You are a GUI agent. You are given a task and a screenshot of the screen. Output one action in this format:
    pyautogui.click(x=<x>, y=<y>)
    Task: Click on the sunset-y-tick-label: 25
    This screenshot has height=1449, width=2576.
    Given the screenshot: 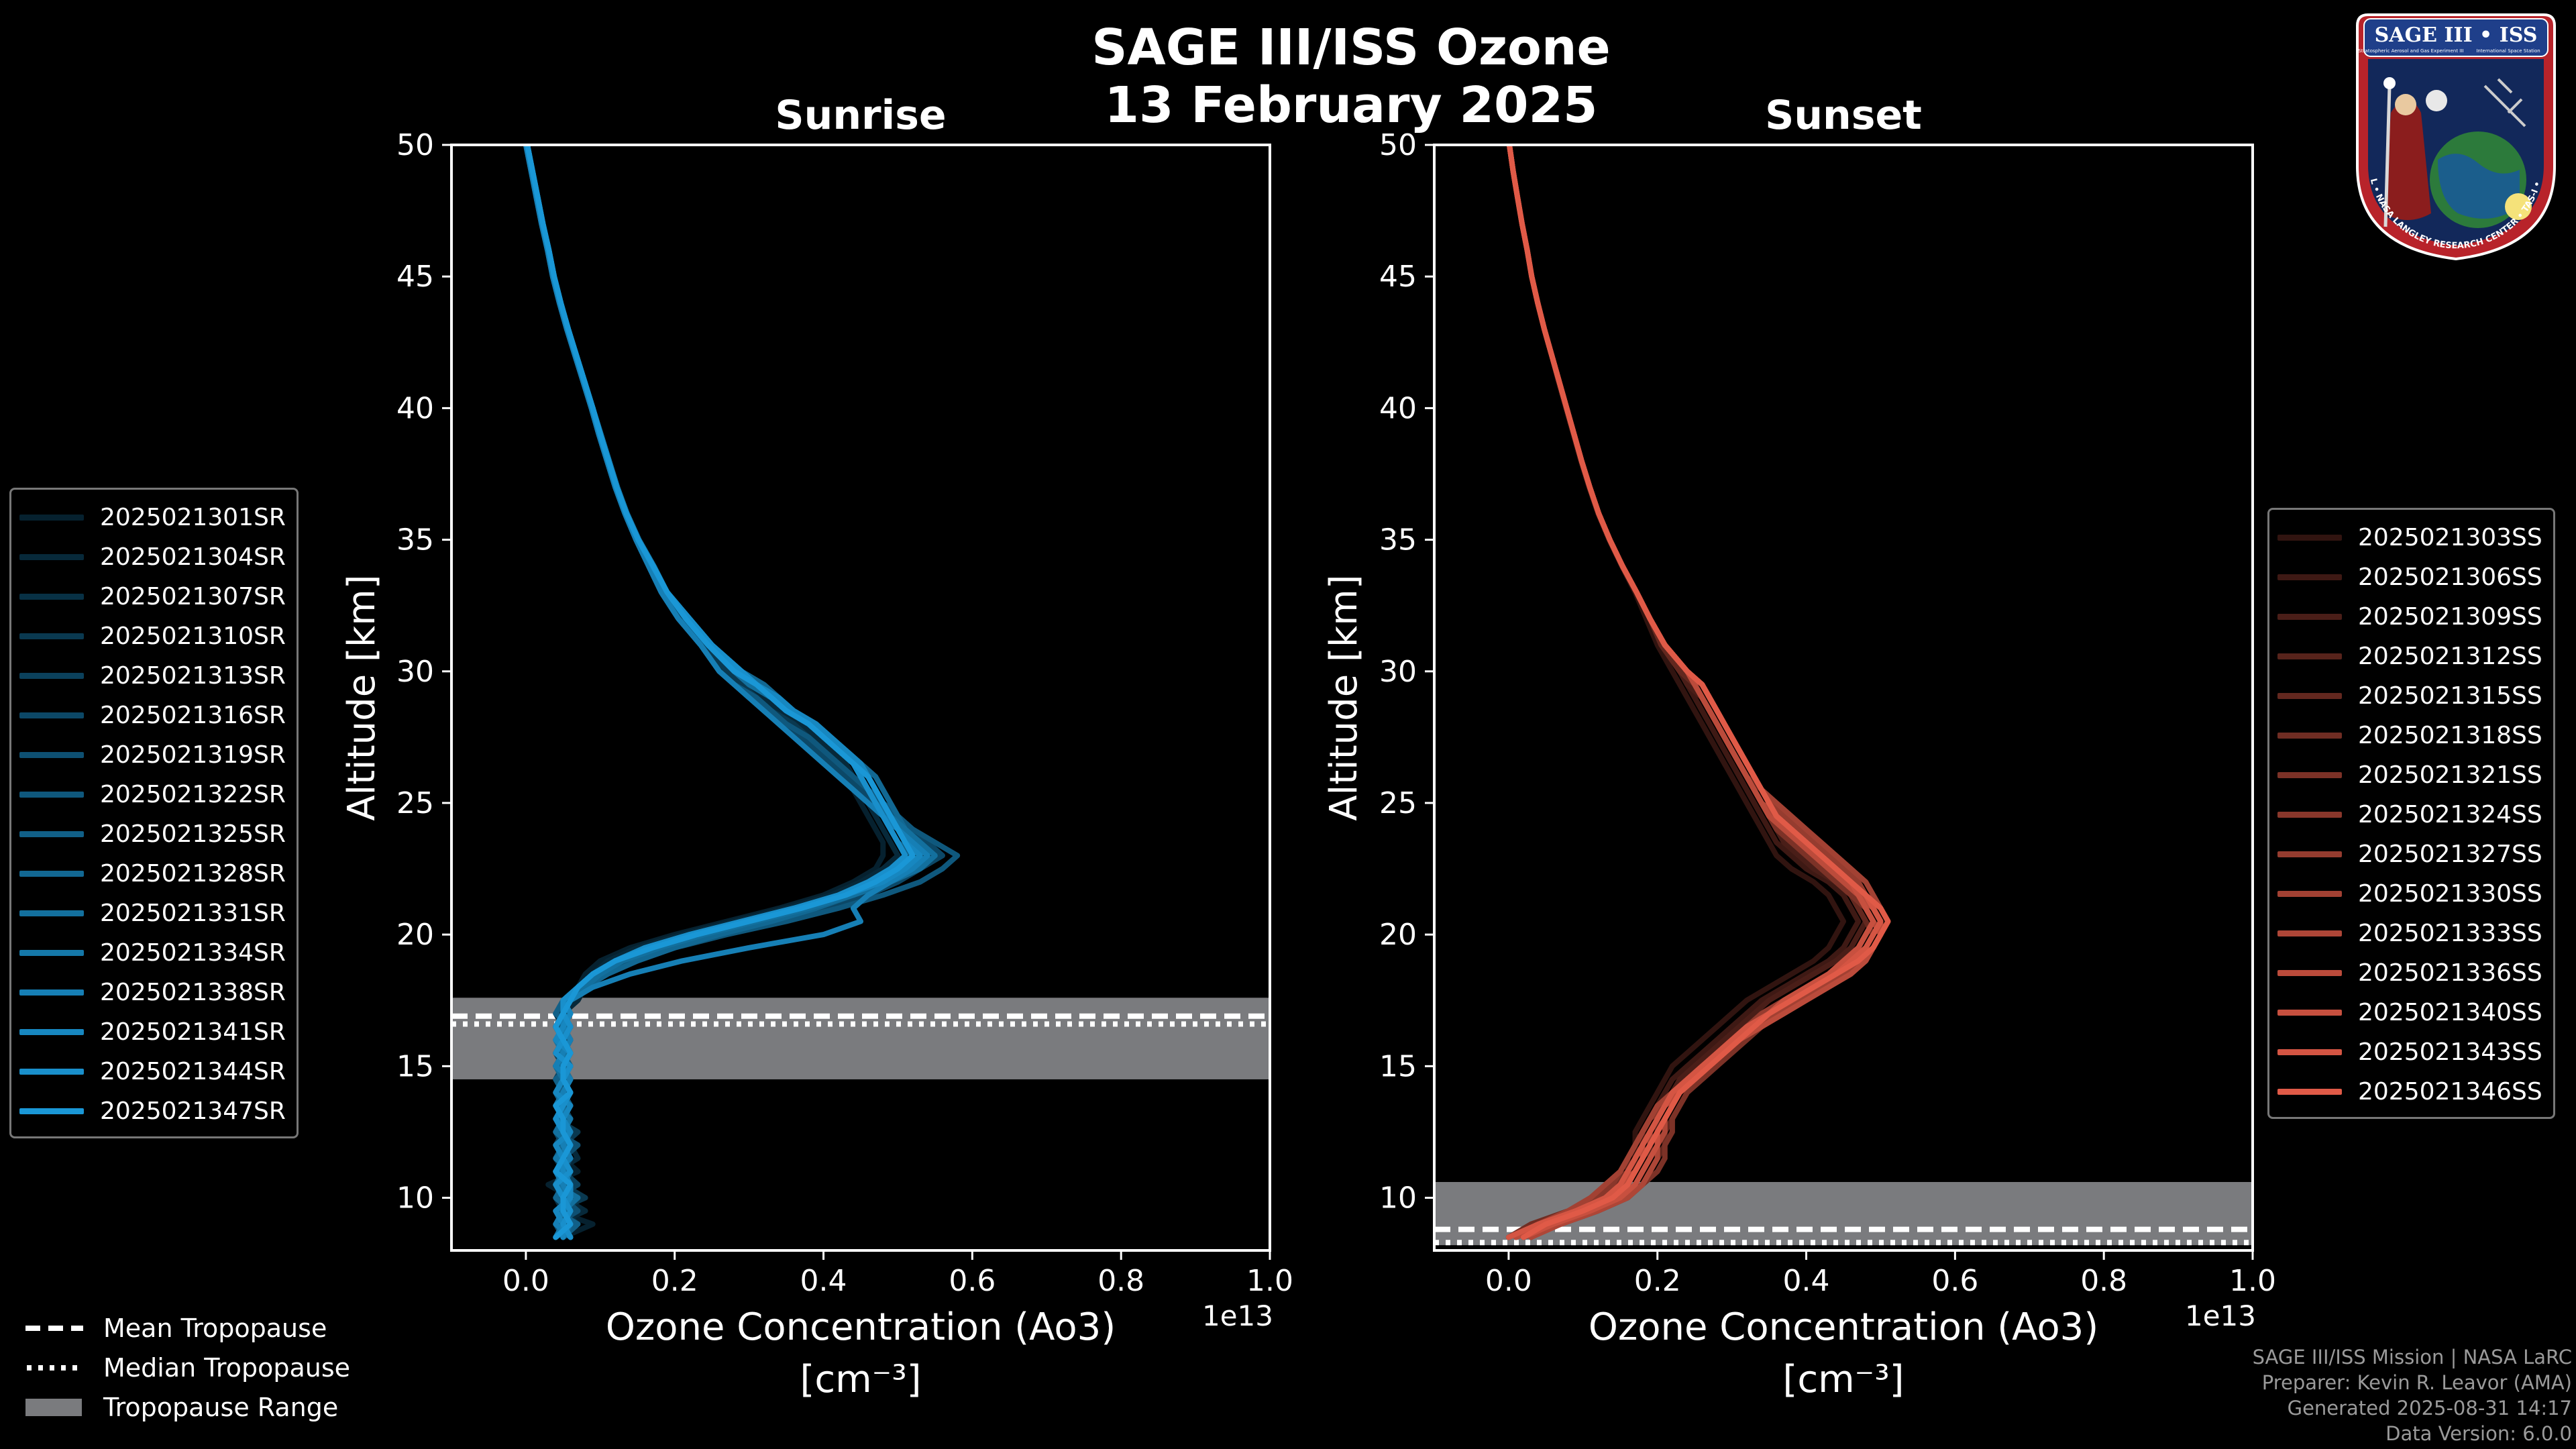 What is the action you would take?
    pyautogui.click(x=1398, y=803)
    